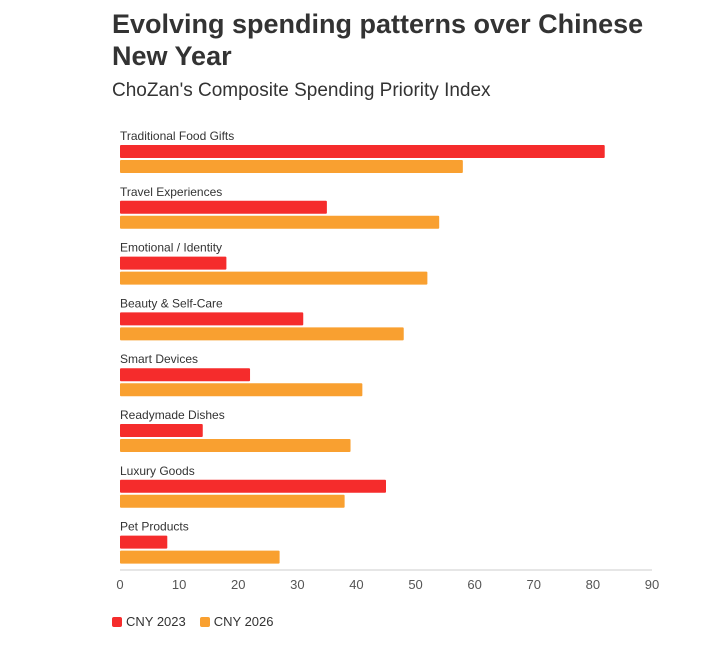  What do you see at coordinates (652, 584) in the screenshot?
I see `x-tick-label: 90` at bounding box center [652, 584].